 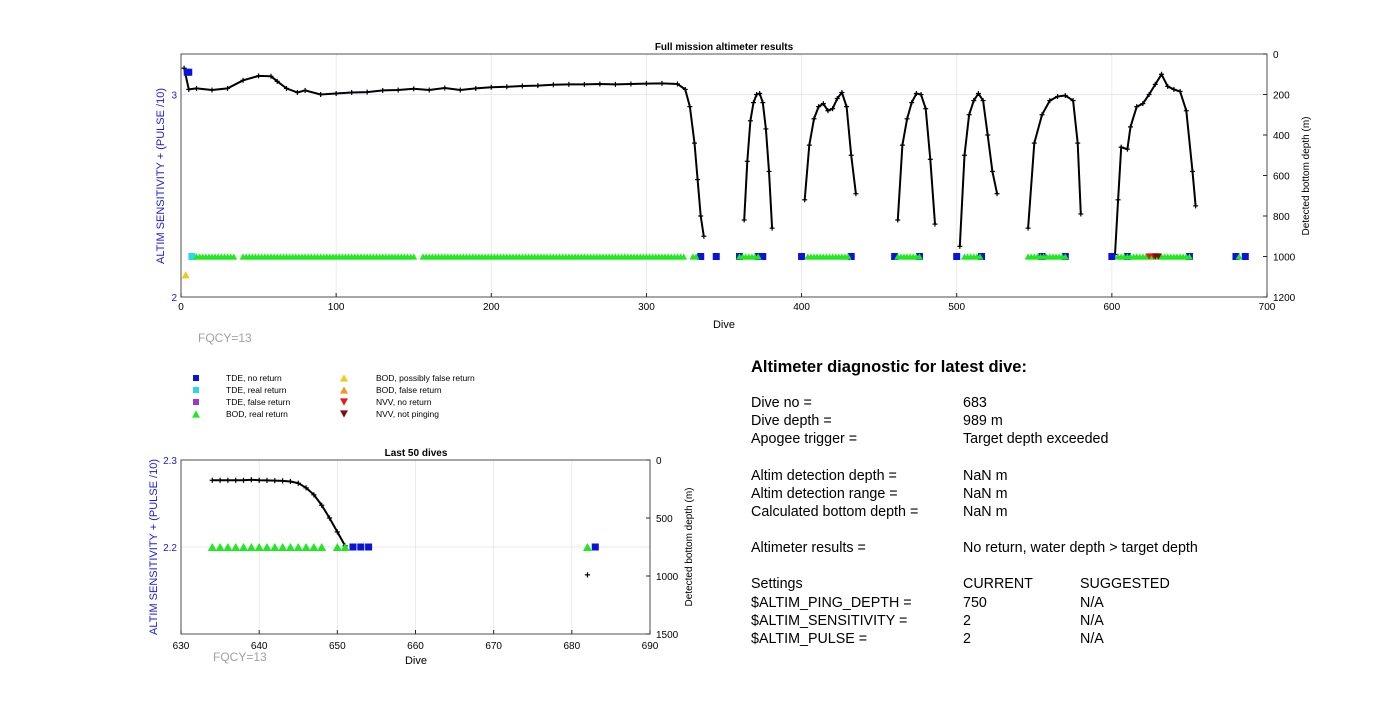 What do you see at coordinates (983, 421) in the screenshot?
I see `dive-depth-value: 989 m` at bounding box center [983, 421].